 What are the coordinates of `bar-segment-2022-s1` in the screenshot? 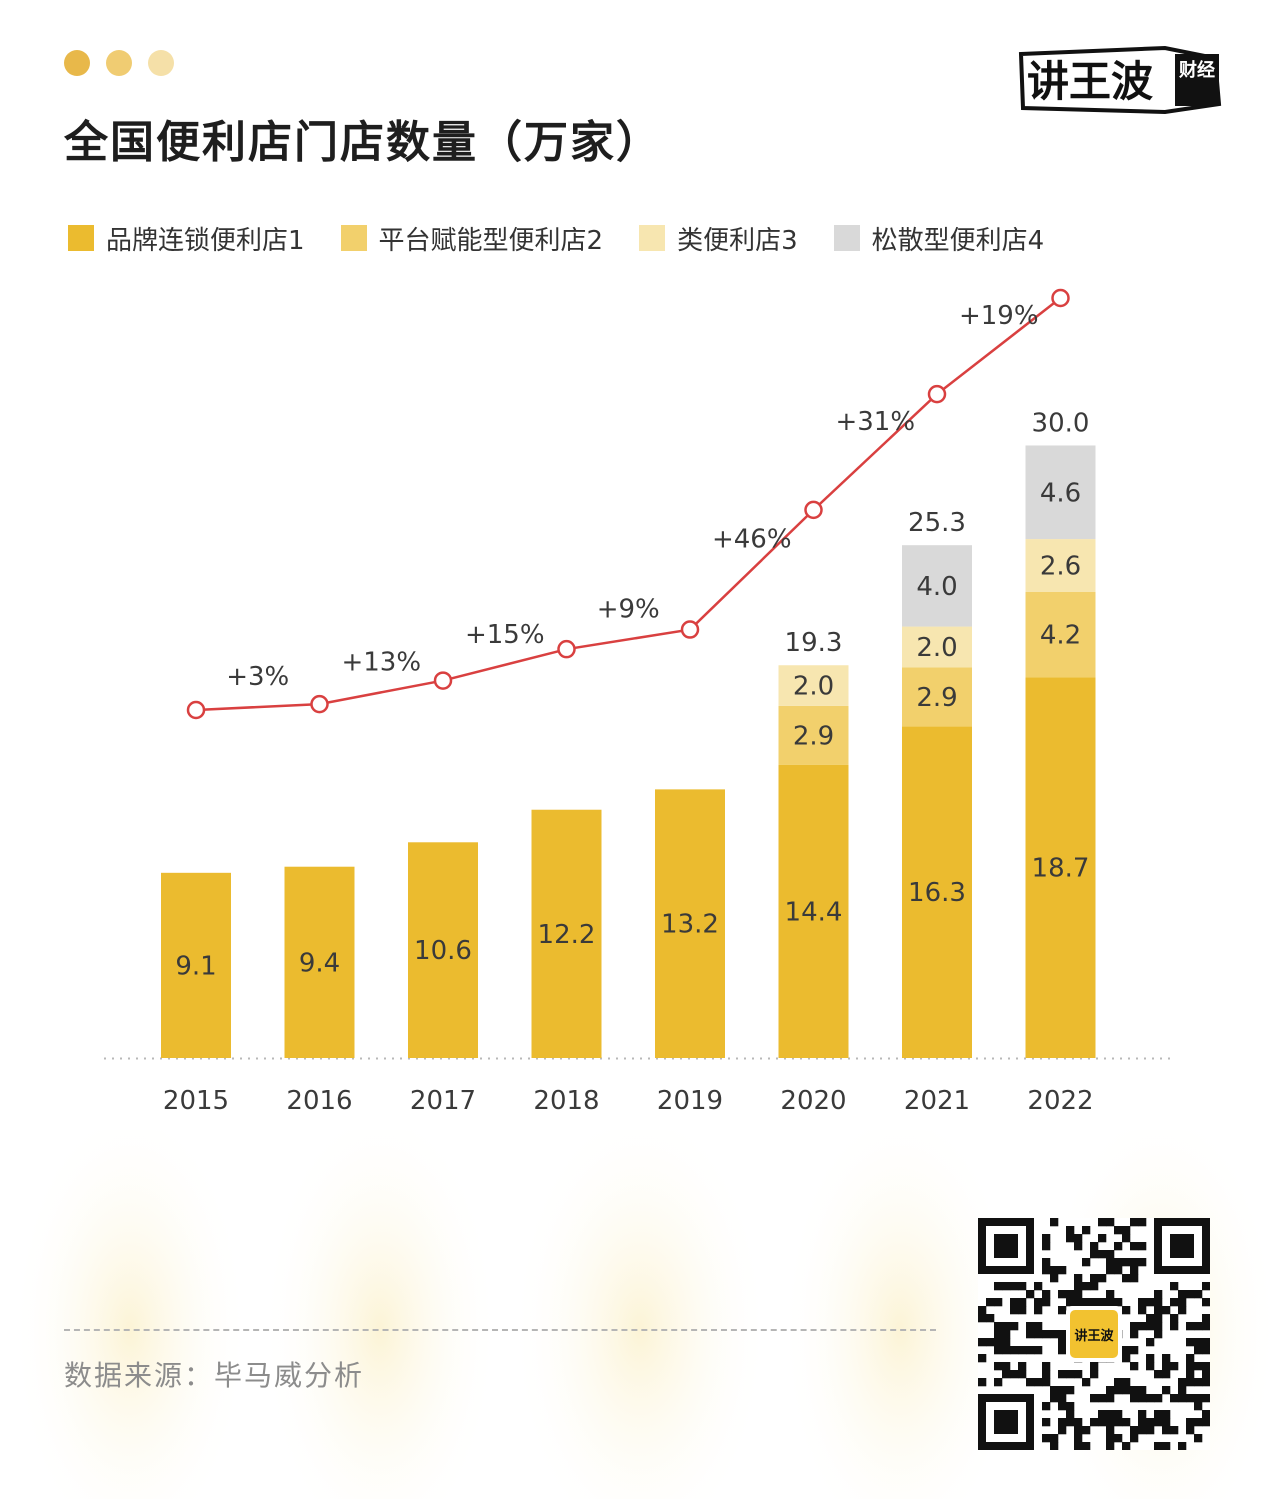 It's located at (1060, 867).